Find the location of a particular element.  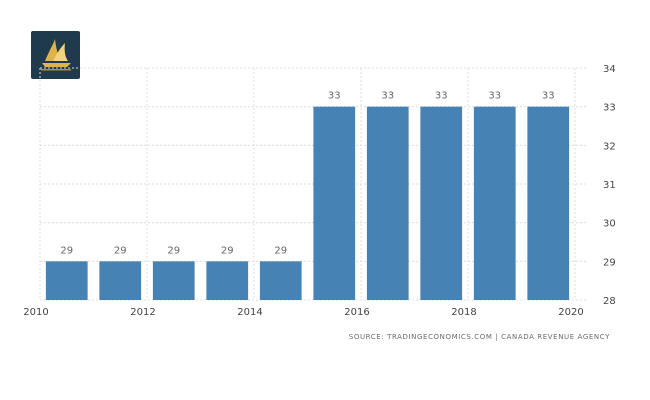

bar-2018 is located at coordinates (441, 203).